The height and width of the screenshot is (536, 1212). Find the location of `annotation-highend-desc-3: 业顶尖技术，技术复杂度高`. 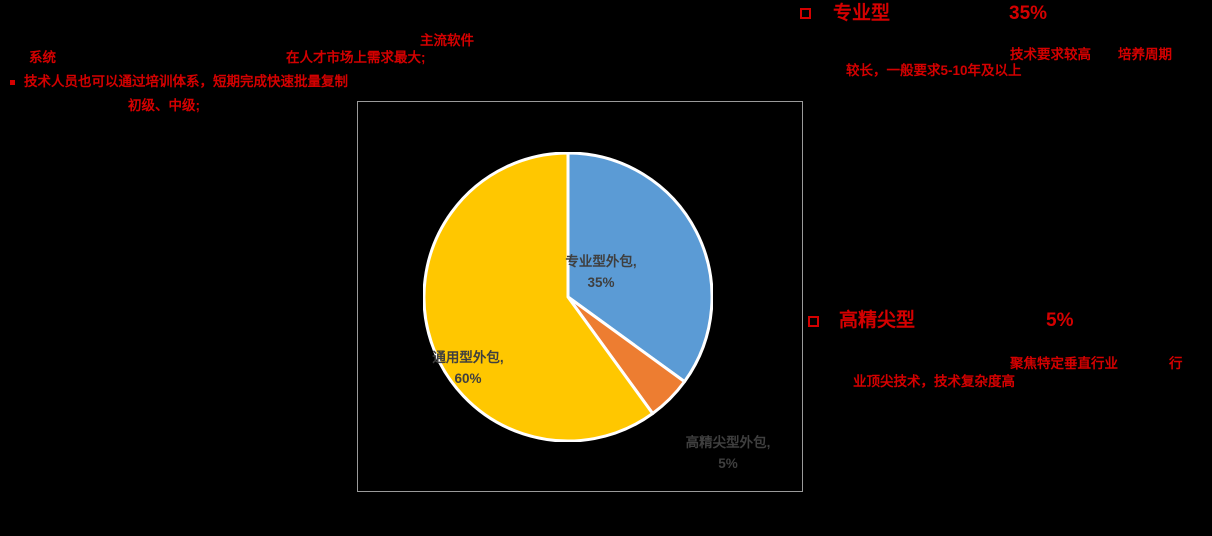

annotation-highend-desc-3: 业顶尖技术，技术复杂度高 is located at coordinates (934, 381).